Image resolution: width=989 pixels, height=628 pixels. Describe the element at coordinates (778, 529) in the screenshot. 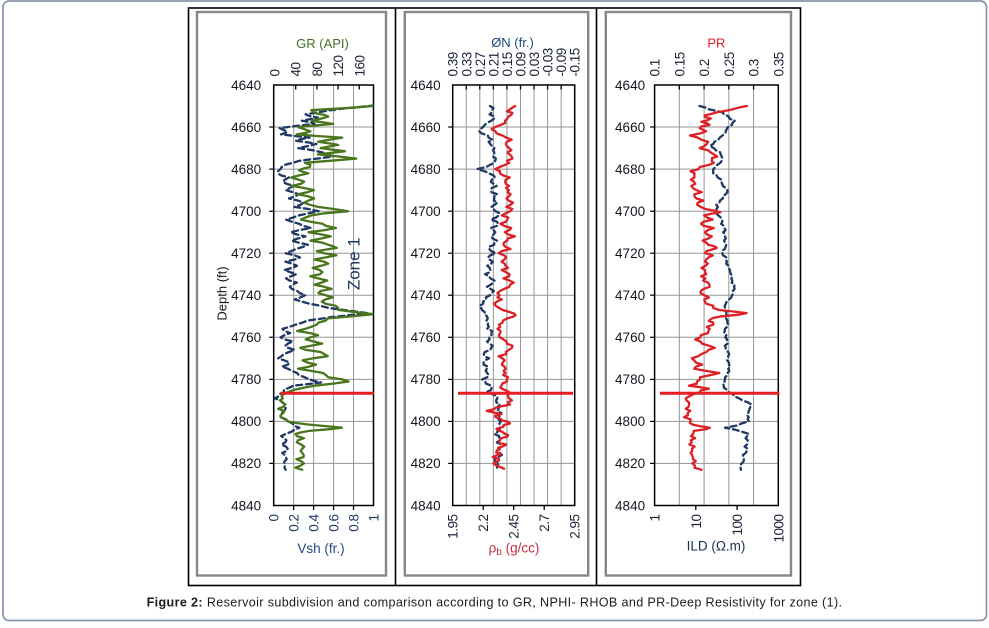

I see `svg-text: 1000` at that location.